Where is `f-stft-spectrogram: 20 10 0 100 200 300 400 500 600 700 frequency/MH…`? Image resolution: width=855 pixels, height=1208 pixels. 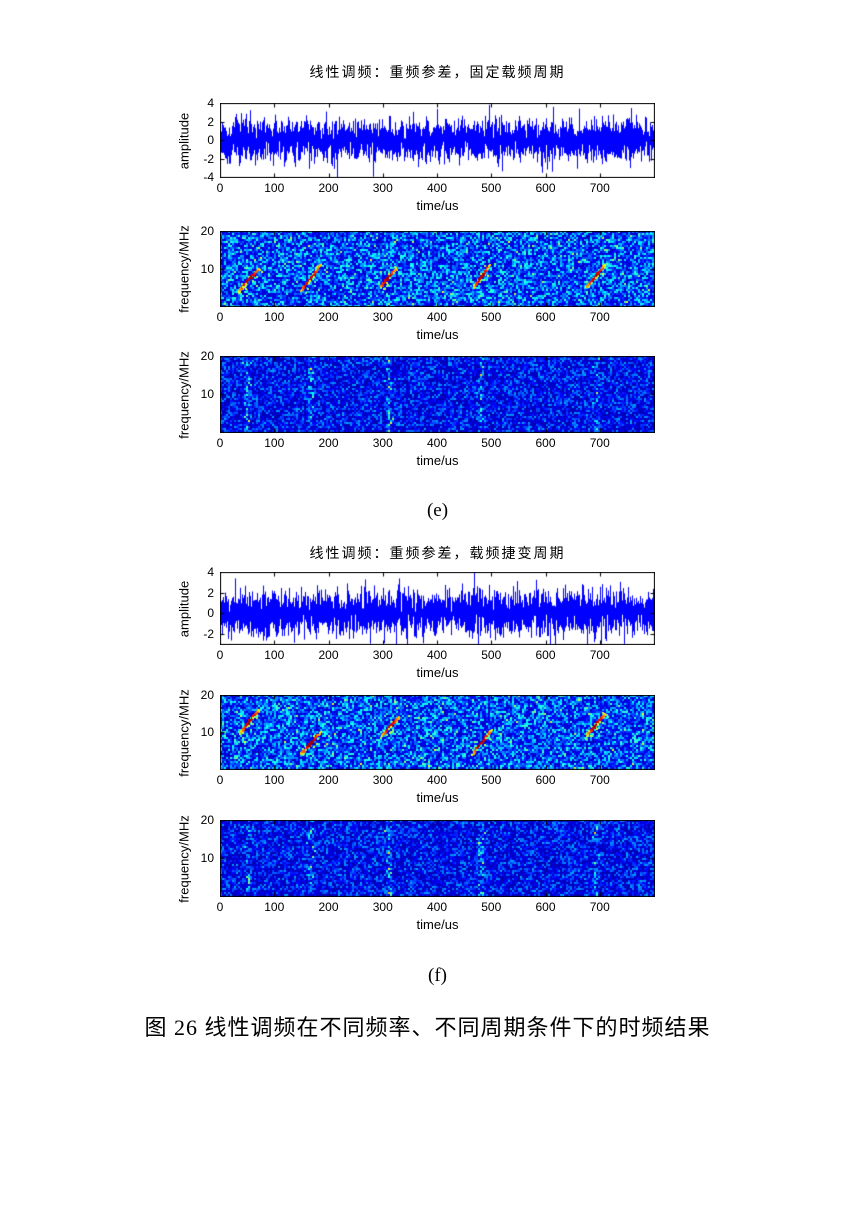
f-stft-spectrogram: 20 10 0 100 200 300 400 500 600 700 frequency/MH… is located at coordinates (416, 746).